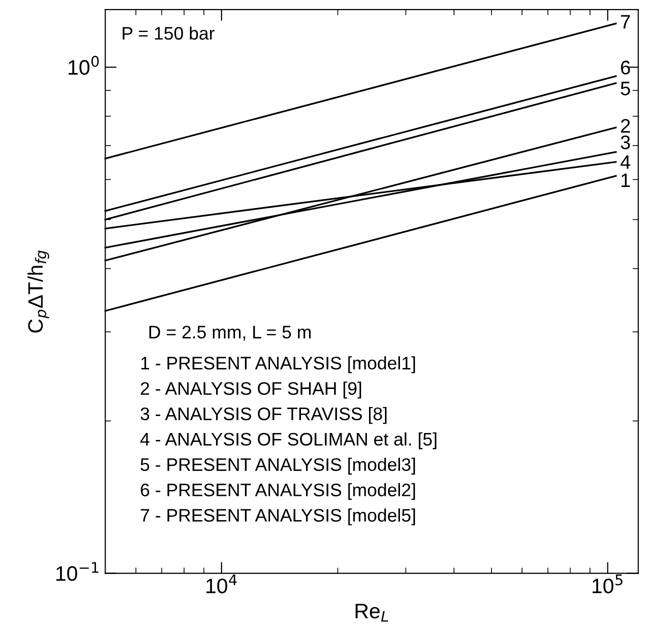  Describe the element at coordinates (625, 89) in the screenshot. I see `legend-label: 5` at that location.